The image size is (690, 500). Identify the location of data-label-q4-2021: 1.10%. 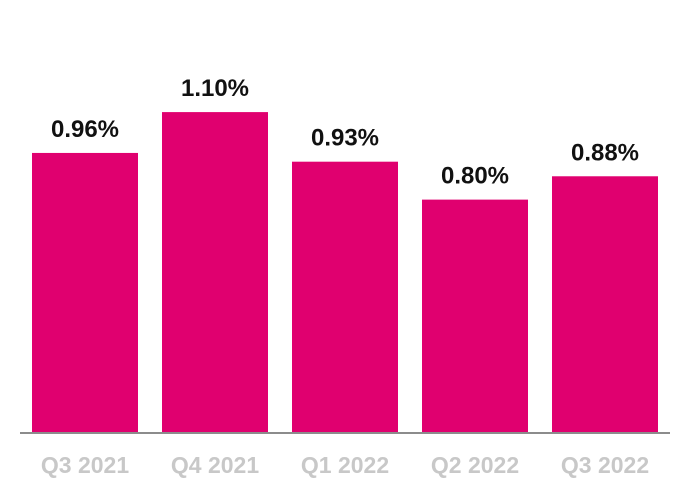
(215, 88).